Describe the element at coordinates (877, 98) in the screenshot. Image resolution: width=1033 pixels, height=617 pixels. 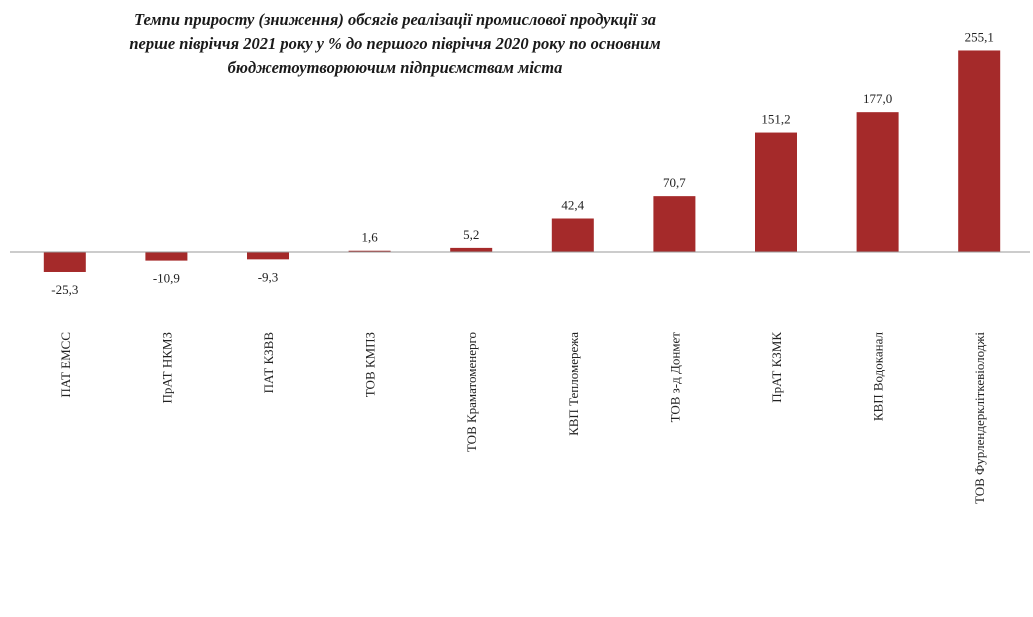
I see `value-label-9: 177,0` at that location.